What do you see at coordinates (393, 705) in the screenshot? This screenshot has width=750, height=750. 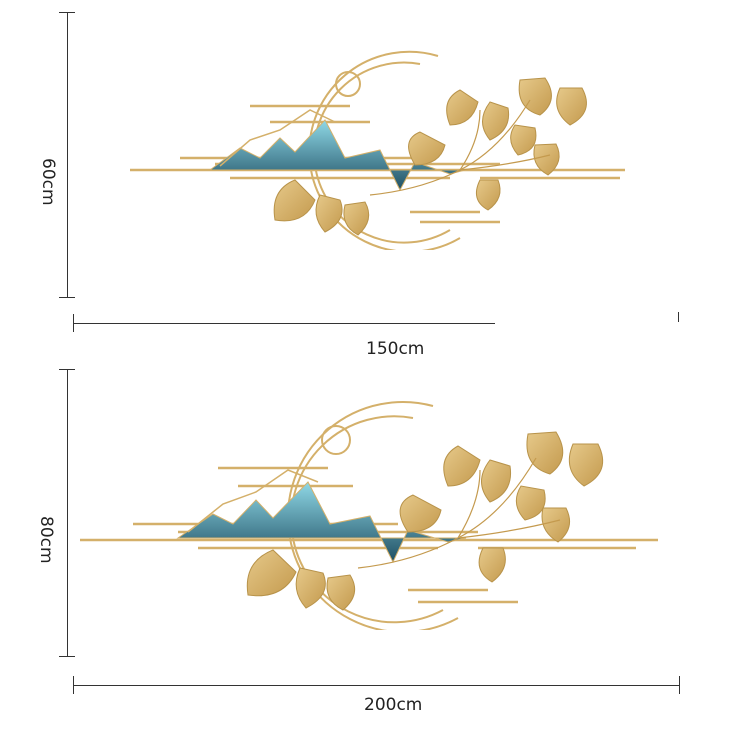 I see `bottom-width-label: 200cm` at bounding box center [393, 705].